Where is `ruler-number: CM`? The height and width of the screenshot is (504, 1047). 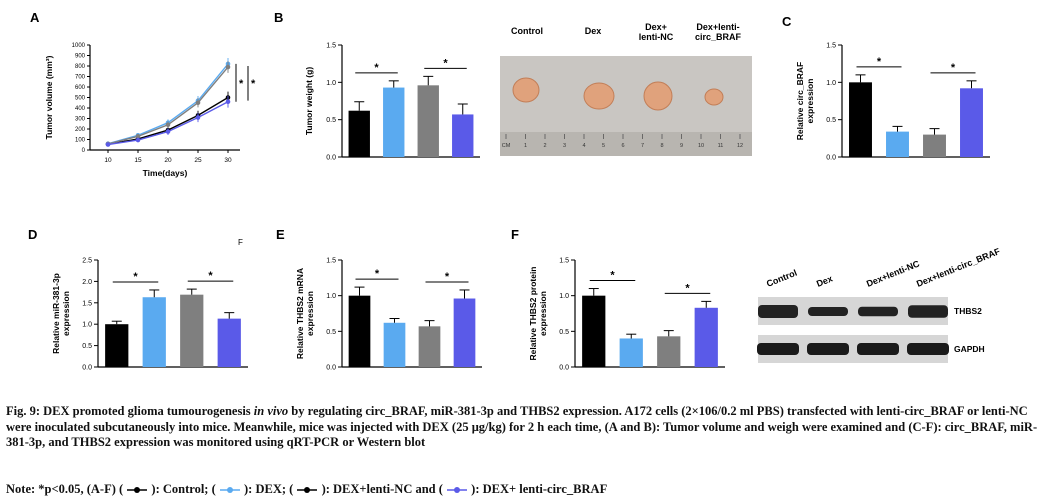
ruler-number: CM is located at coordinates (506, 146).